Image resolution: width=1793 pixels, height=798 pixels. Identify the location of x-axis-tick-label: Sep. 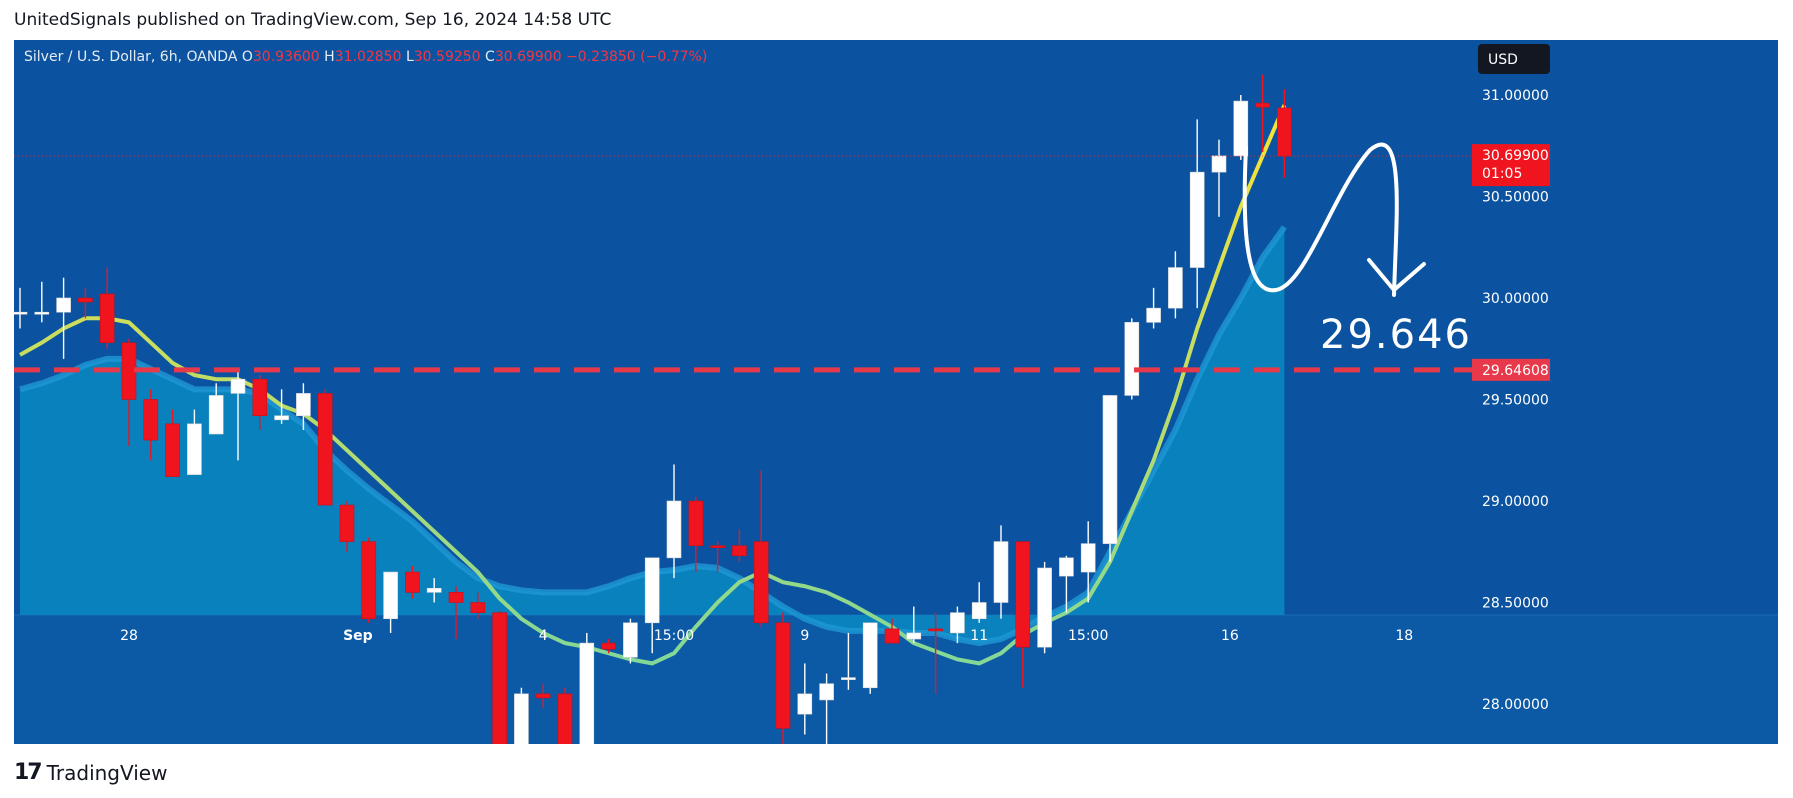
(358, 636).